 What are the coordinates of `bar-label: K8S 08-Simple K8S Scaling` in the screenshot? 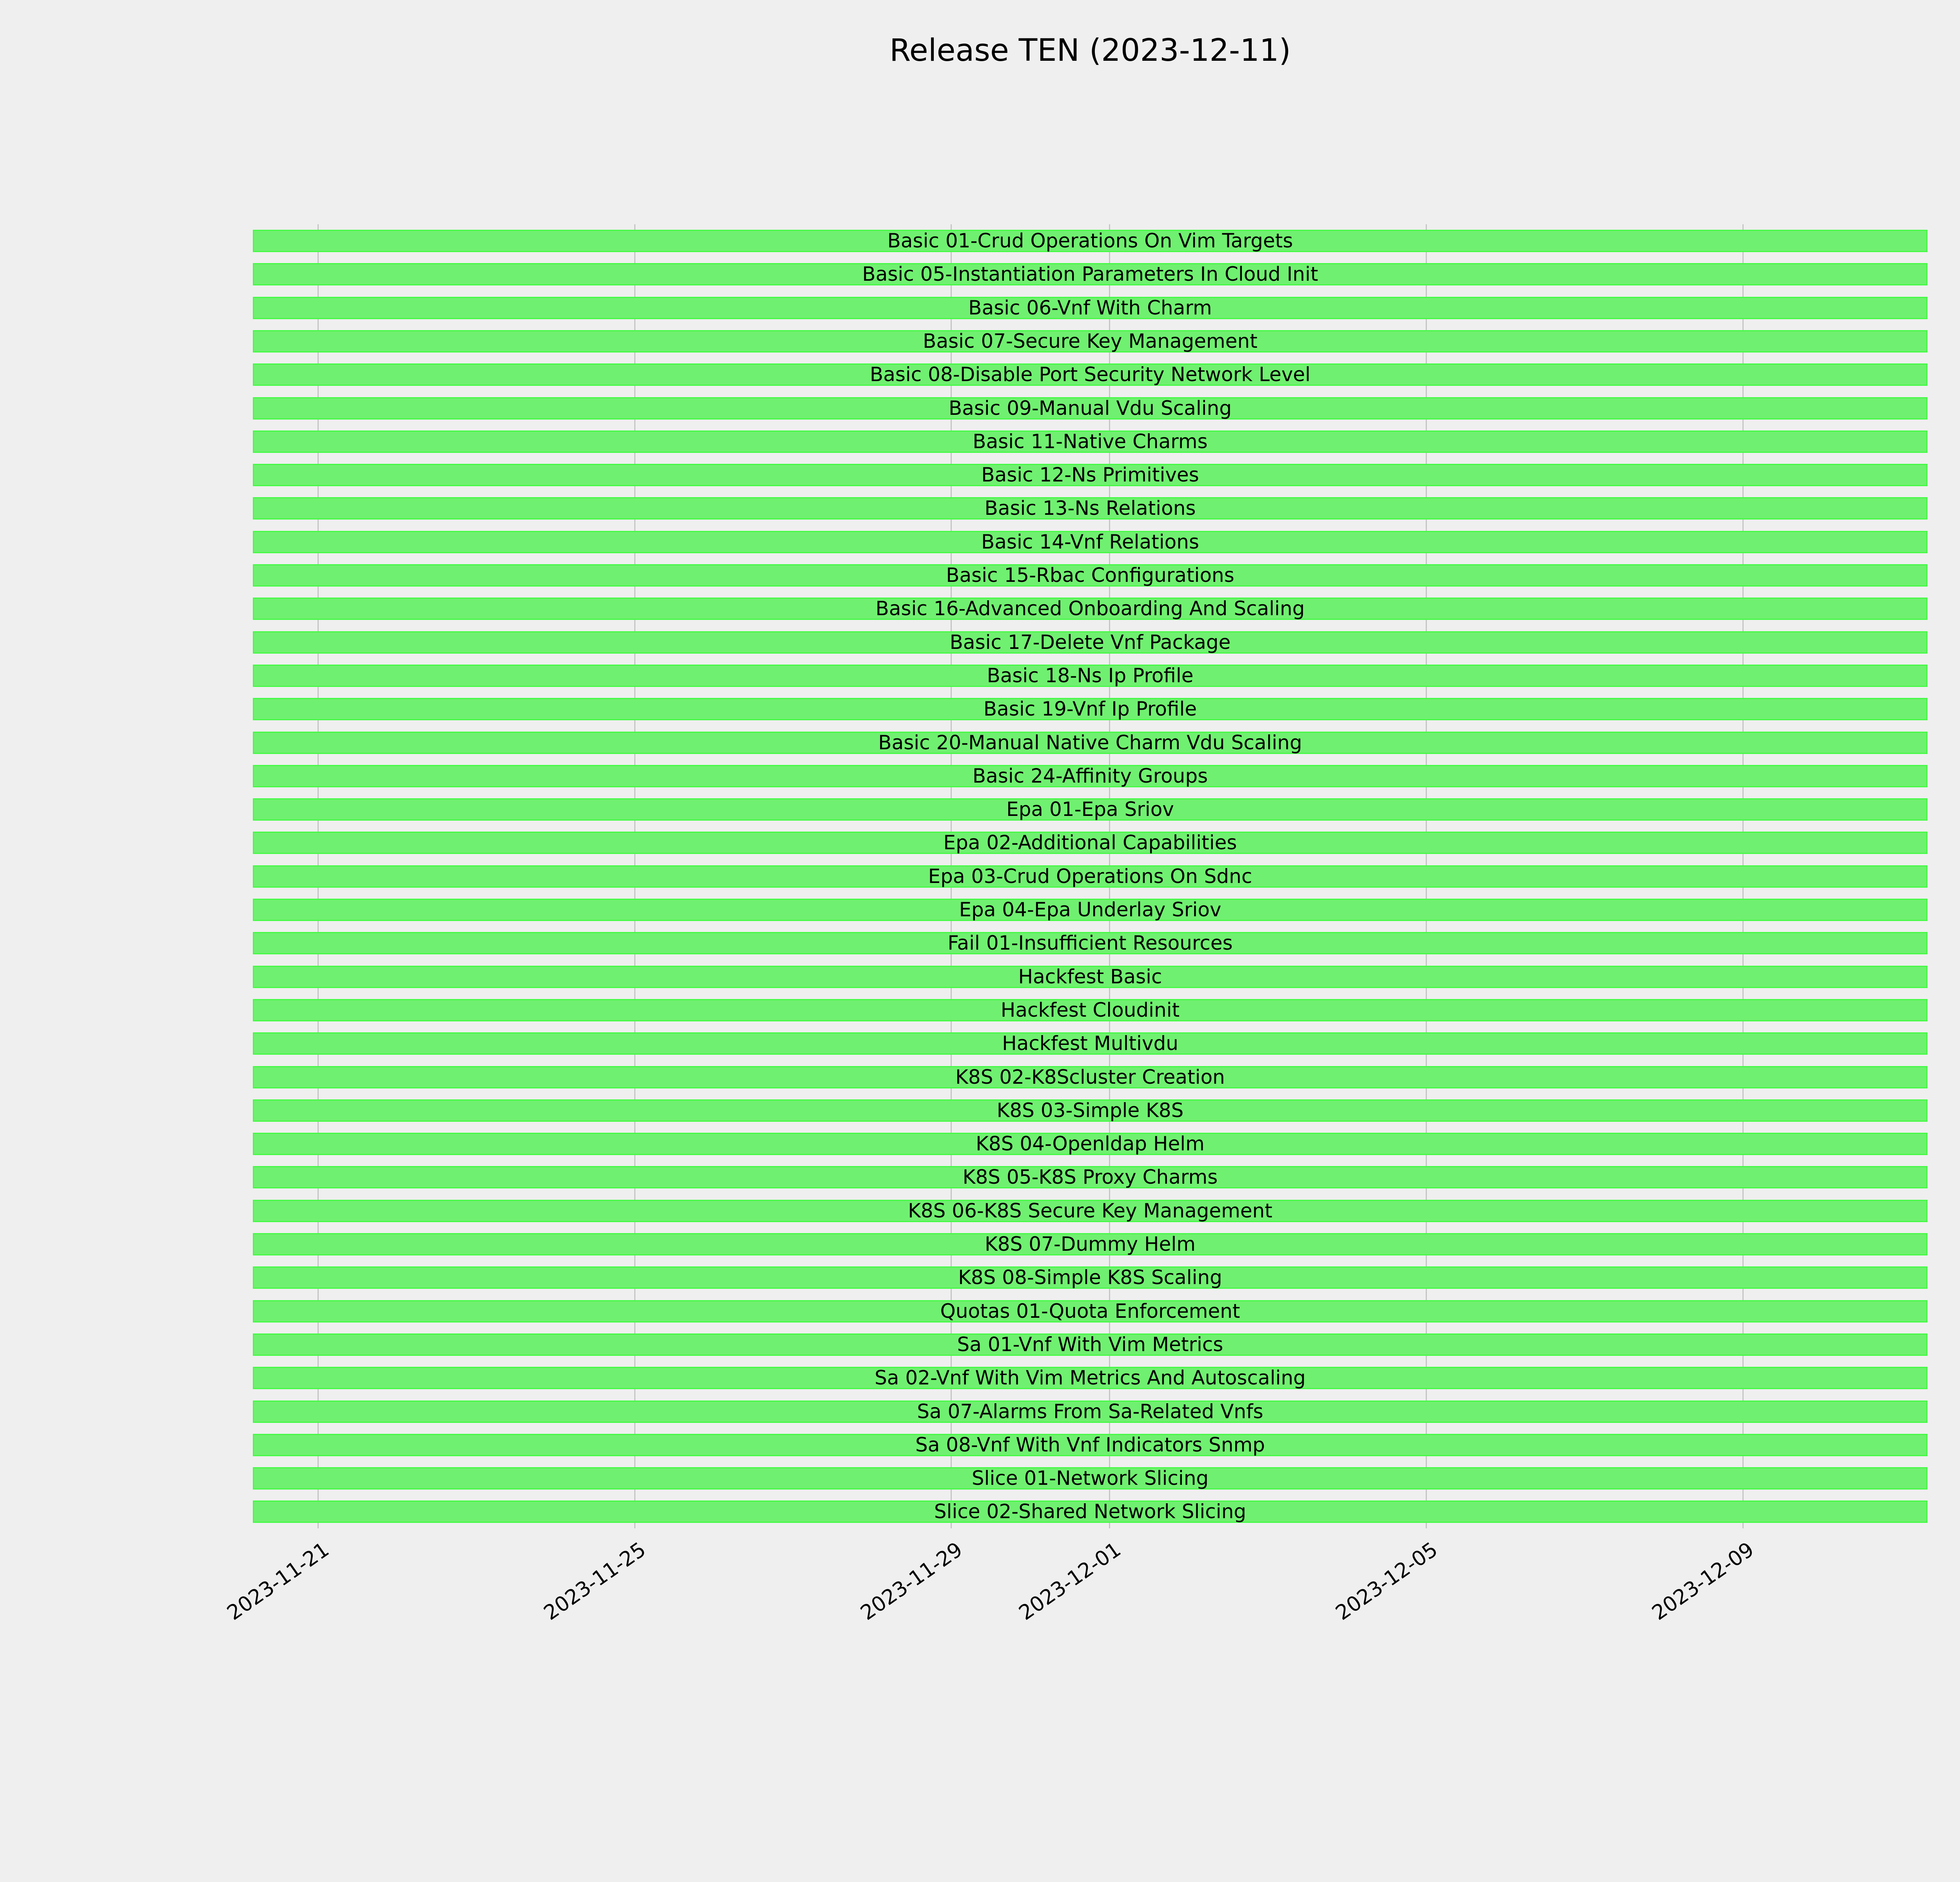 It's located at (1090, 1277).